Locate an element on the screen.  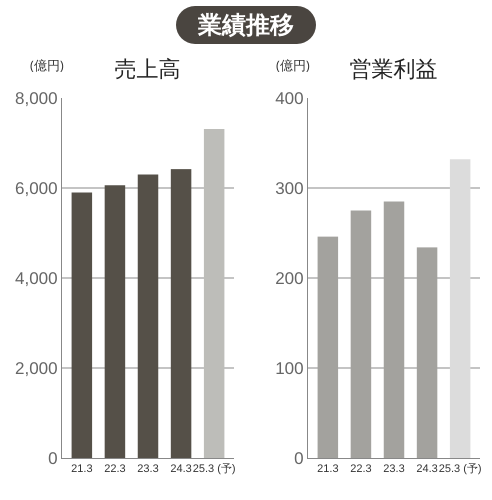
y-tick-label: 400 is located at coordinates (289, 98).